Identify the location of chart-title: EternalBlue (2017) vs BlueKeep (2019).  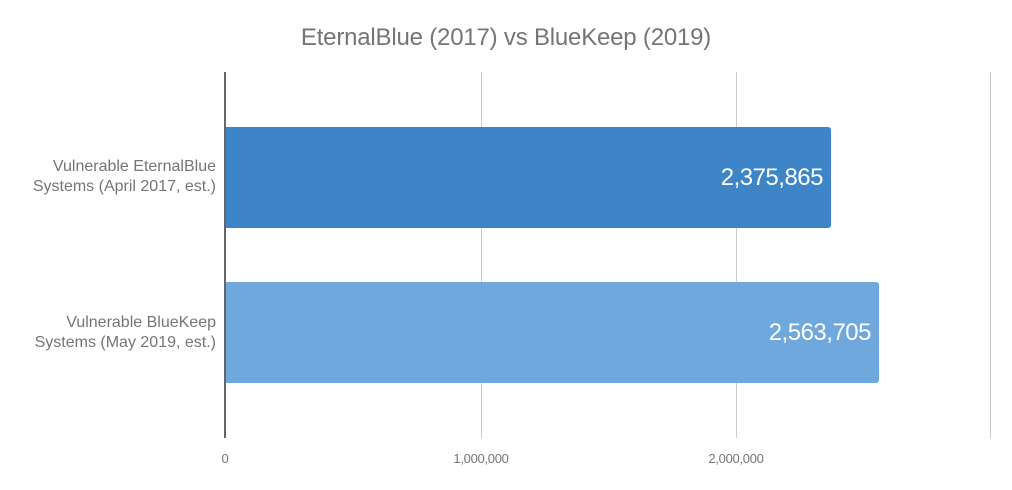
(506, 37).